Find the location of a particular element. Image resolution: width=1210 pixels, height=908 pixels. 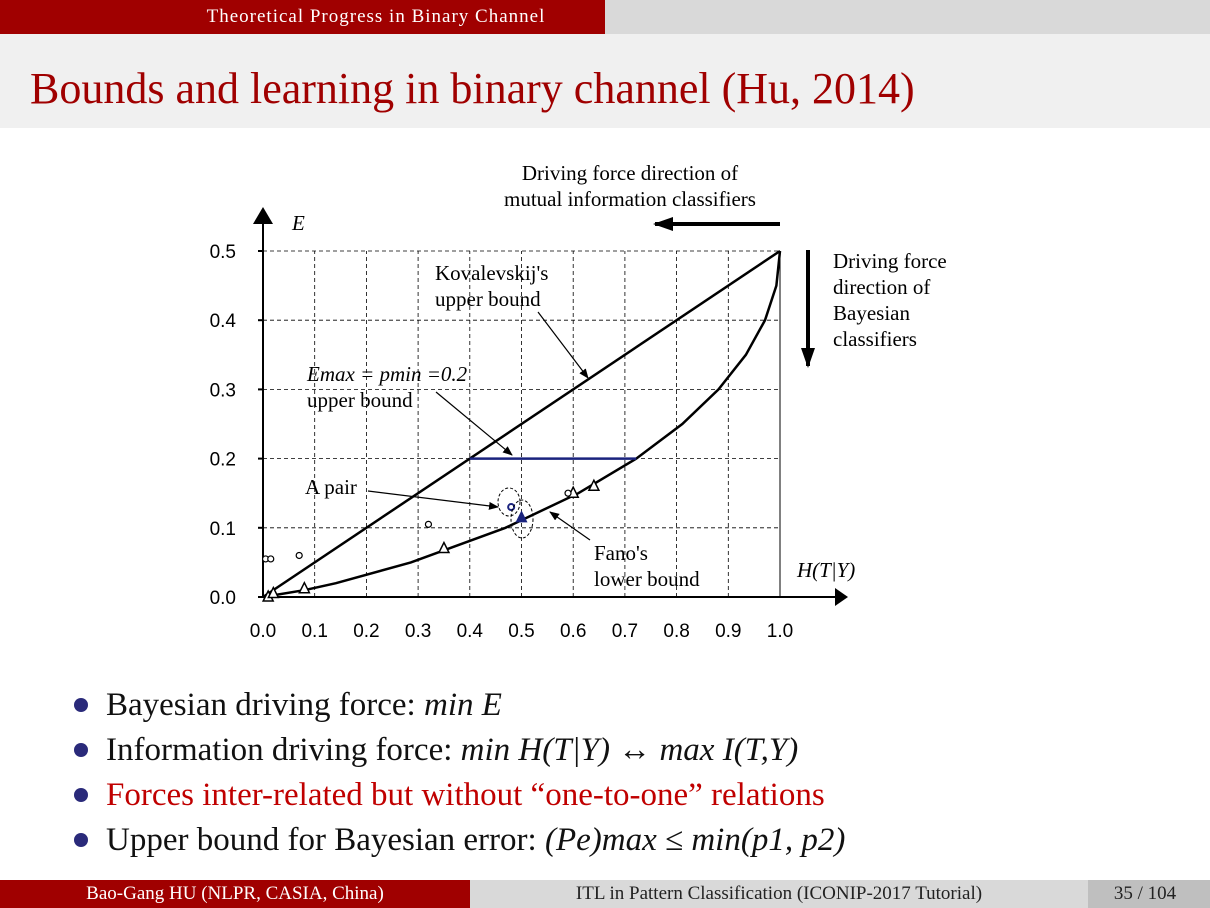

footer-author: Bao-Gang HU (NLPR, CASIA, China) is located at coordinates (235, 893).